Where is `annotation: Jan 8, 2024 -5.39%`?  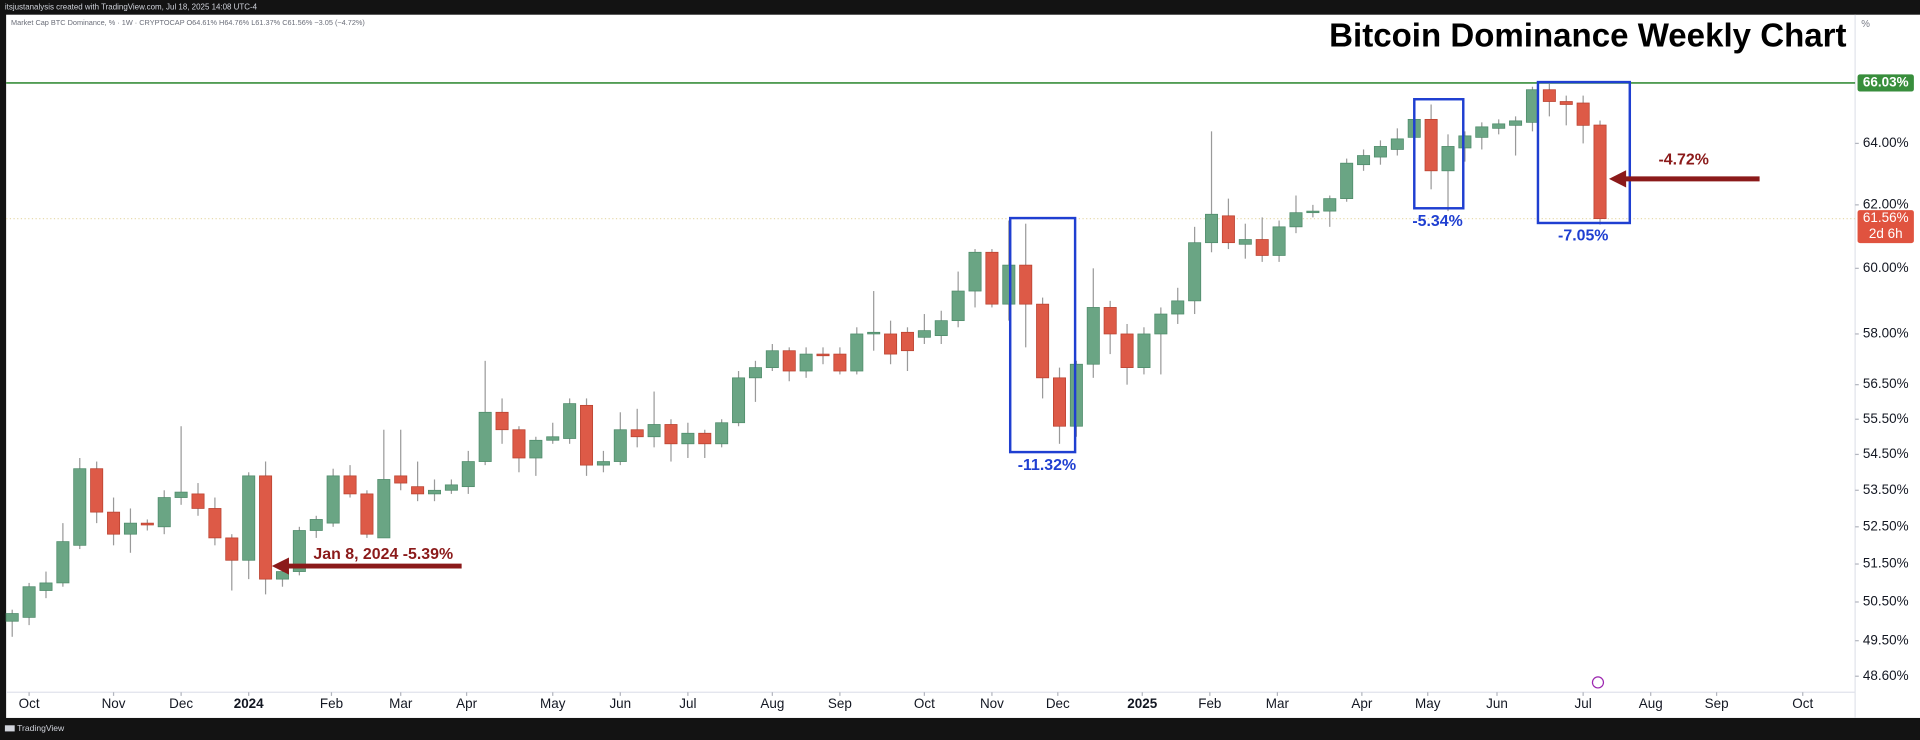 annotation: Jan 8, 2024 -5.39% is located at coordinates (383, 554).